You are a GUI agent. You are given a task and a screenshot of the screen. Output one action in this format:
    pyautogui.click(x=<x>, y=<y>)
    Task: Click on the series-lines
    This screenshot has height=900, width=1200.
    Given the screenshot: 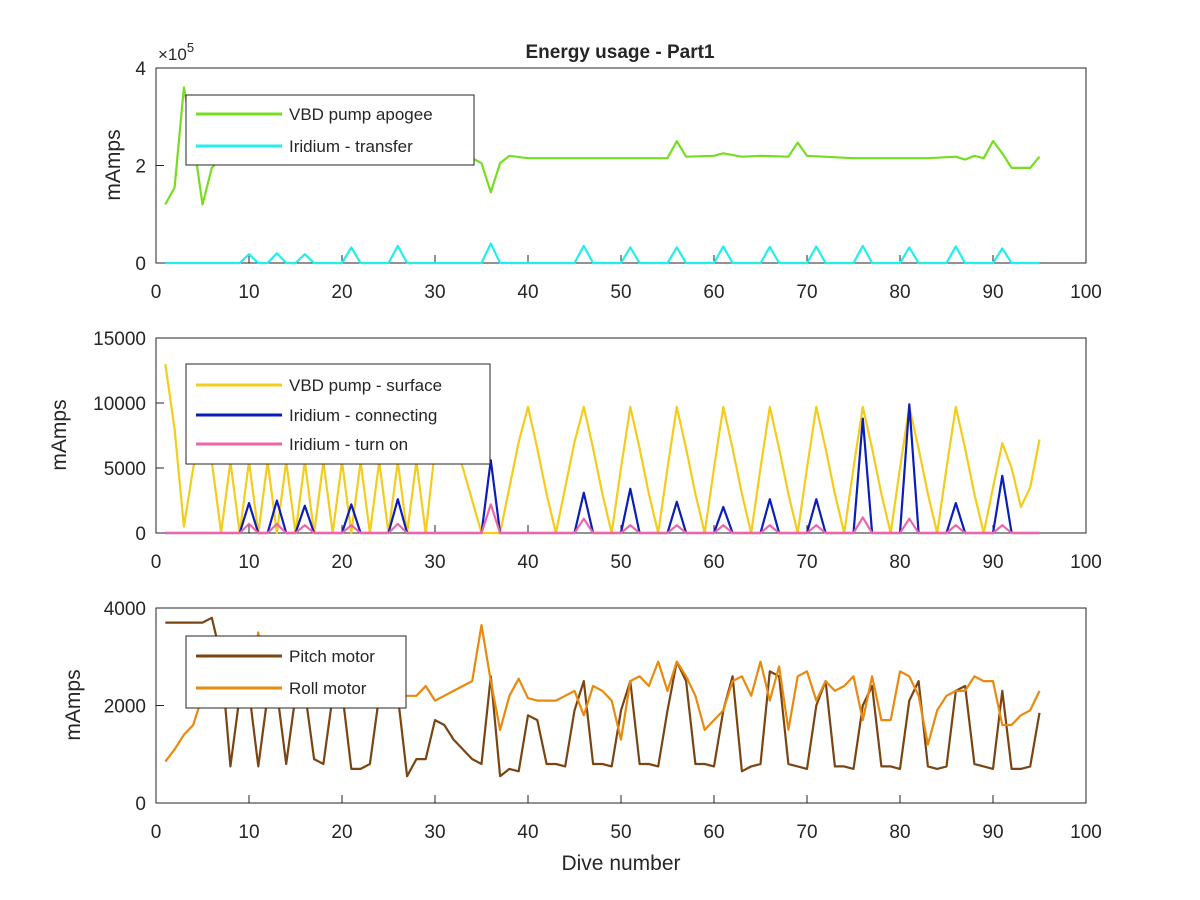 What is the action you would take?
    pyautogui.click(x=602, y=449)
    